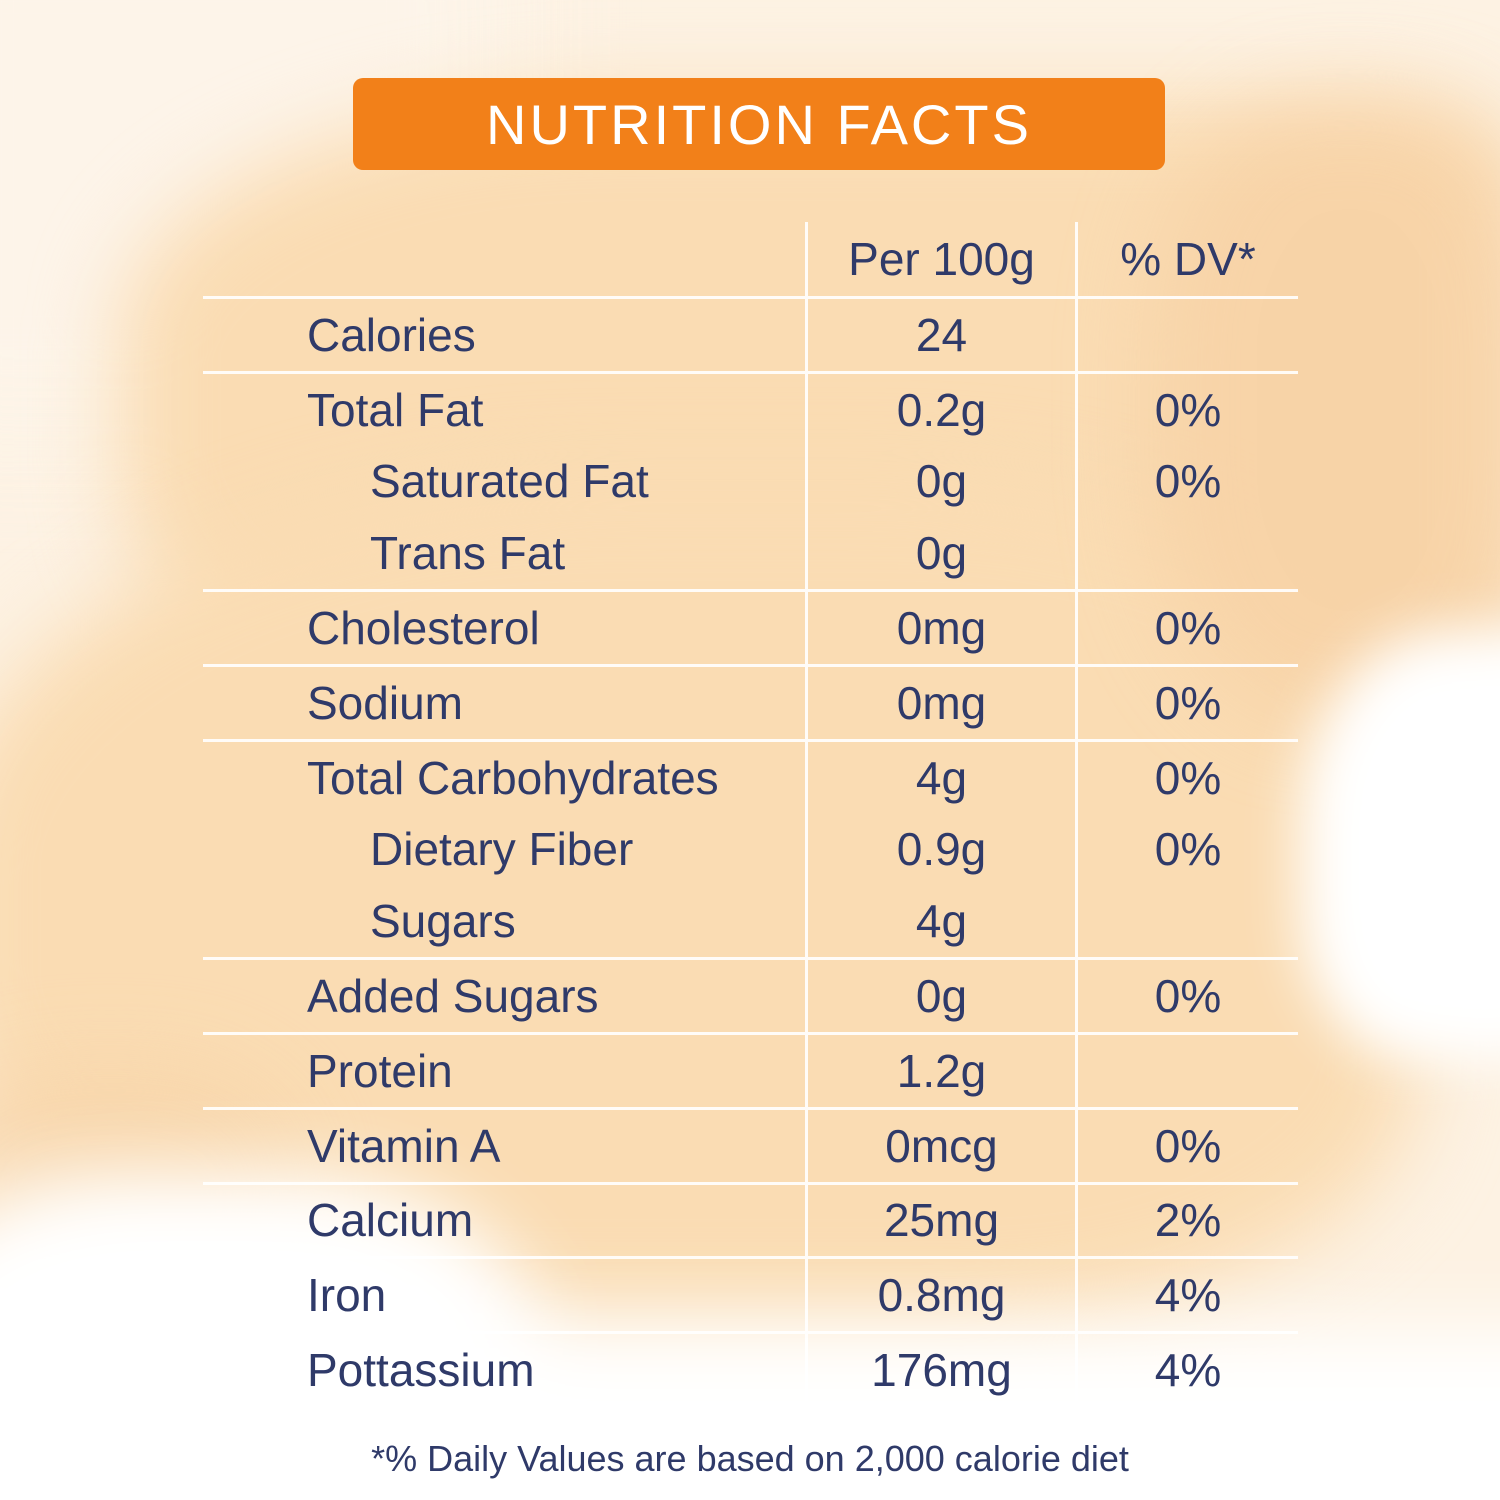 The width and height of the screenshot is (1500, 1500). What do you see at coordinates (750, 555) in the screenshot?
I see `table-row-trans-fat: Trans Fat 0g` at bounding box center [750, 555].